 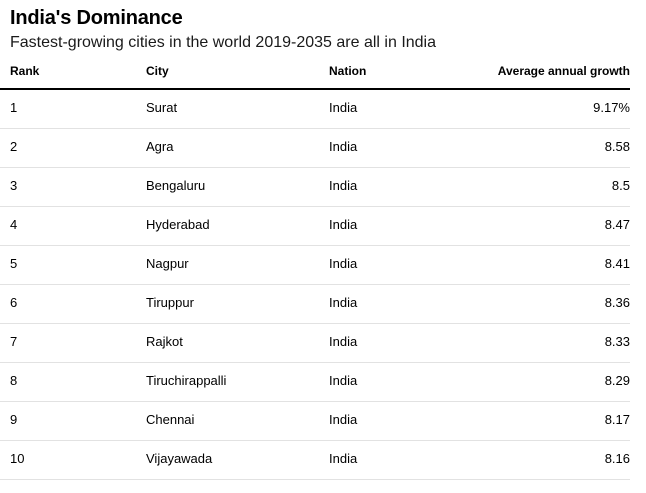 What do you see at coordinates (164, 341) in the screenshot?
I see `city-cell: Rajkot` at bounding box center [164, 341].